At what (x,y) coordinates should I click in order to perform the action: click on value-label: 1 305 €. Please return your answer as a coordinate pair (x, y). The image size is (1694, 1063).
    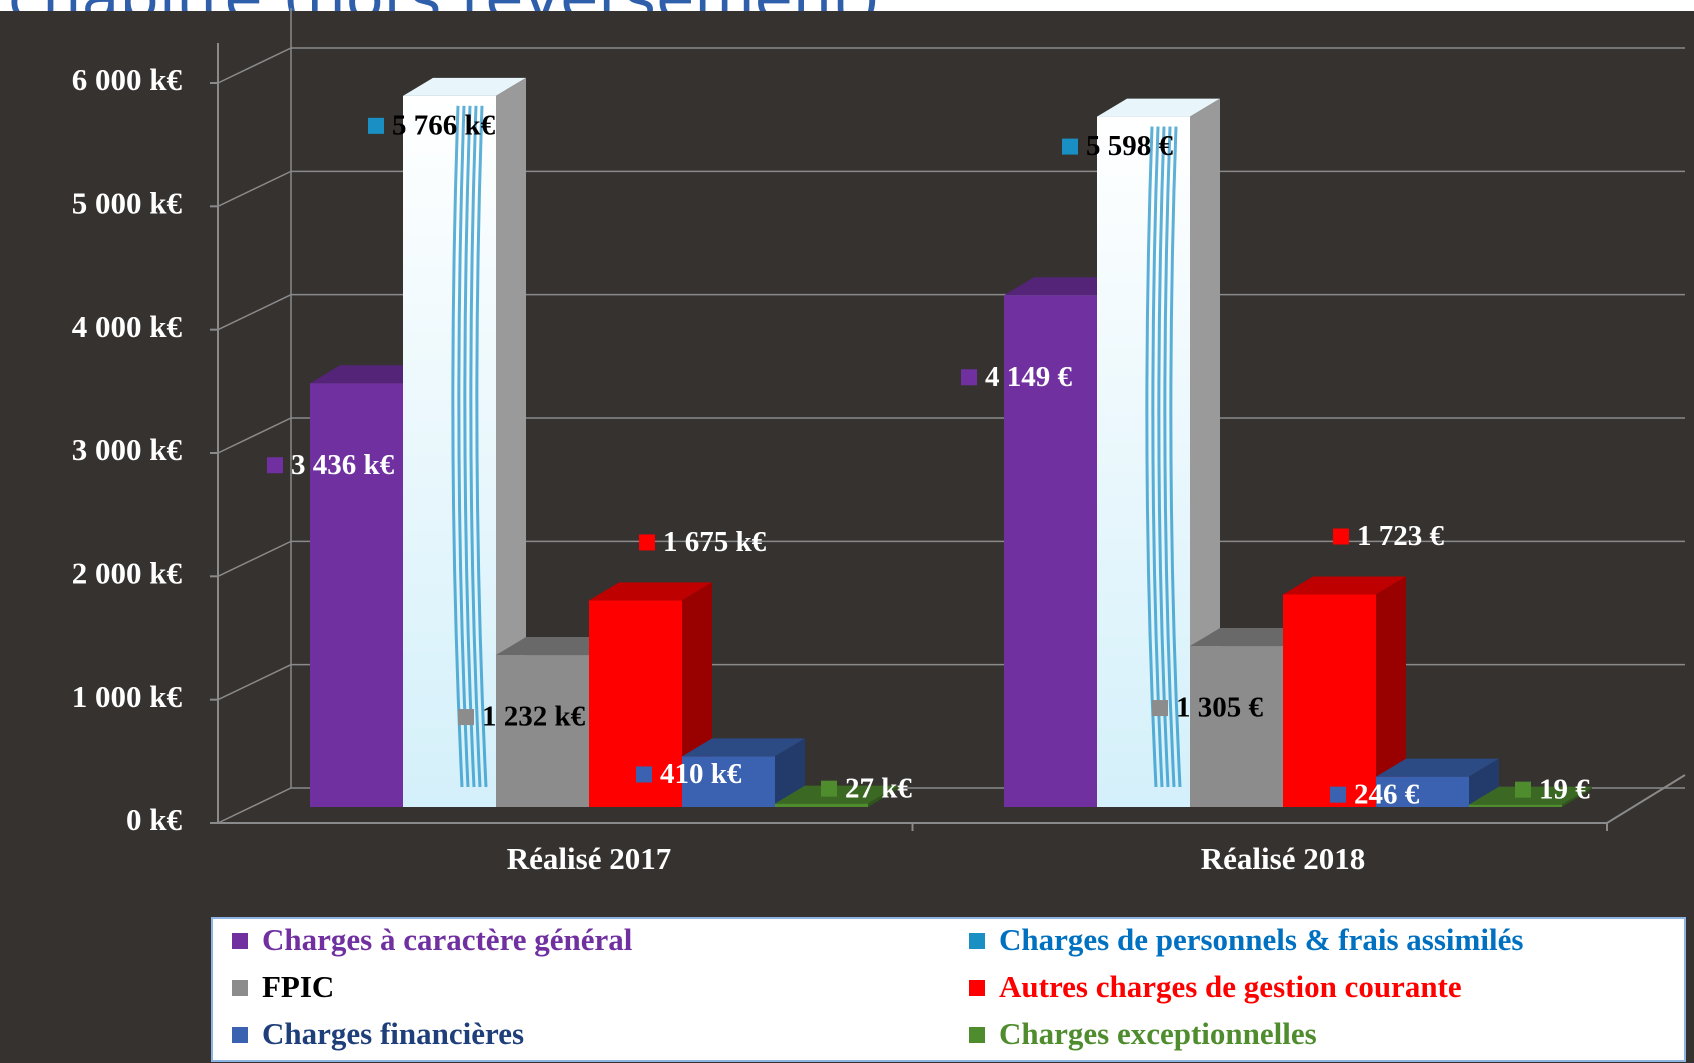
    Looking at the image, I should click on (1220, 708).